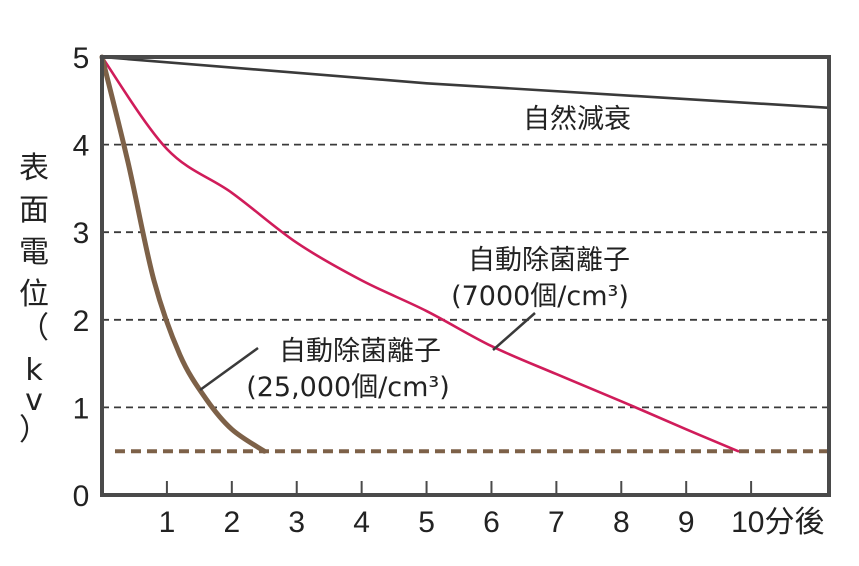  Describe the element at coordinates (34, 252) in the screenshot. I see `y-axis-label-char: 電` at that location.